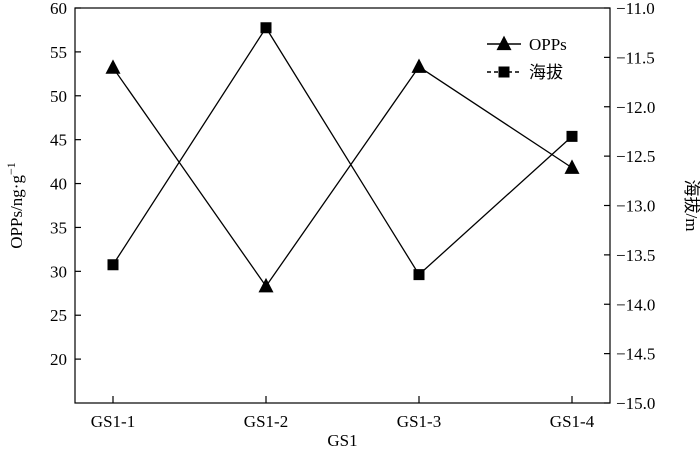  I want to click on x-tick-label: GS1-4, so click(572, 421).